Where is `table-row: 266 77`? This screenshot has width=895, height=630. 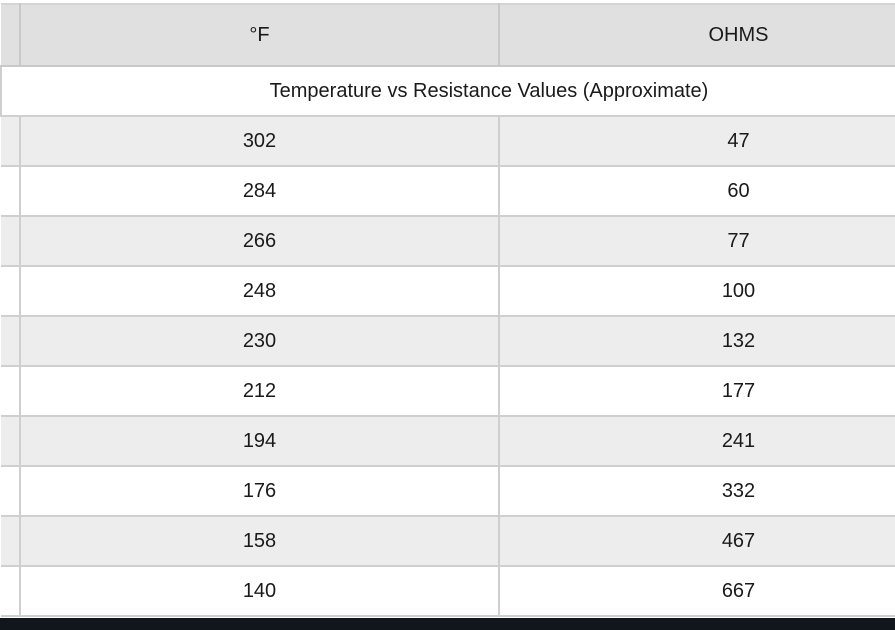
table-row: 266 77 is located at coordinates (448, 241).